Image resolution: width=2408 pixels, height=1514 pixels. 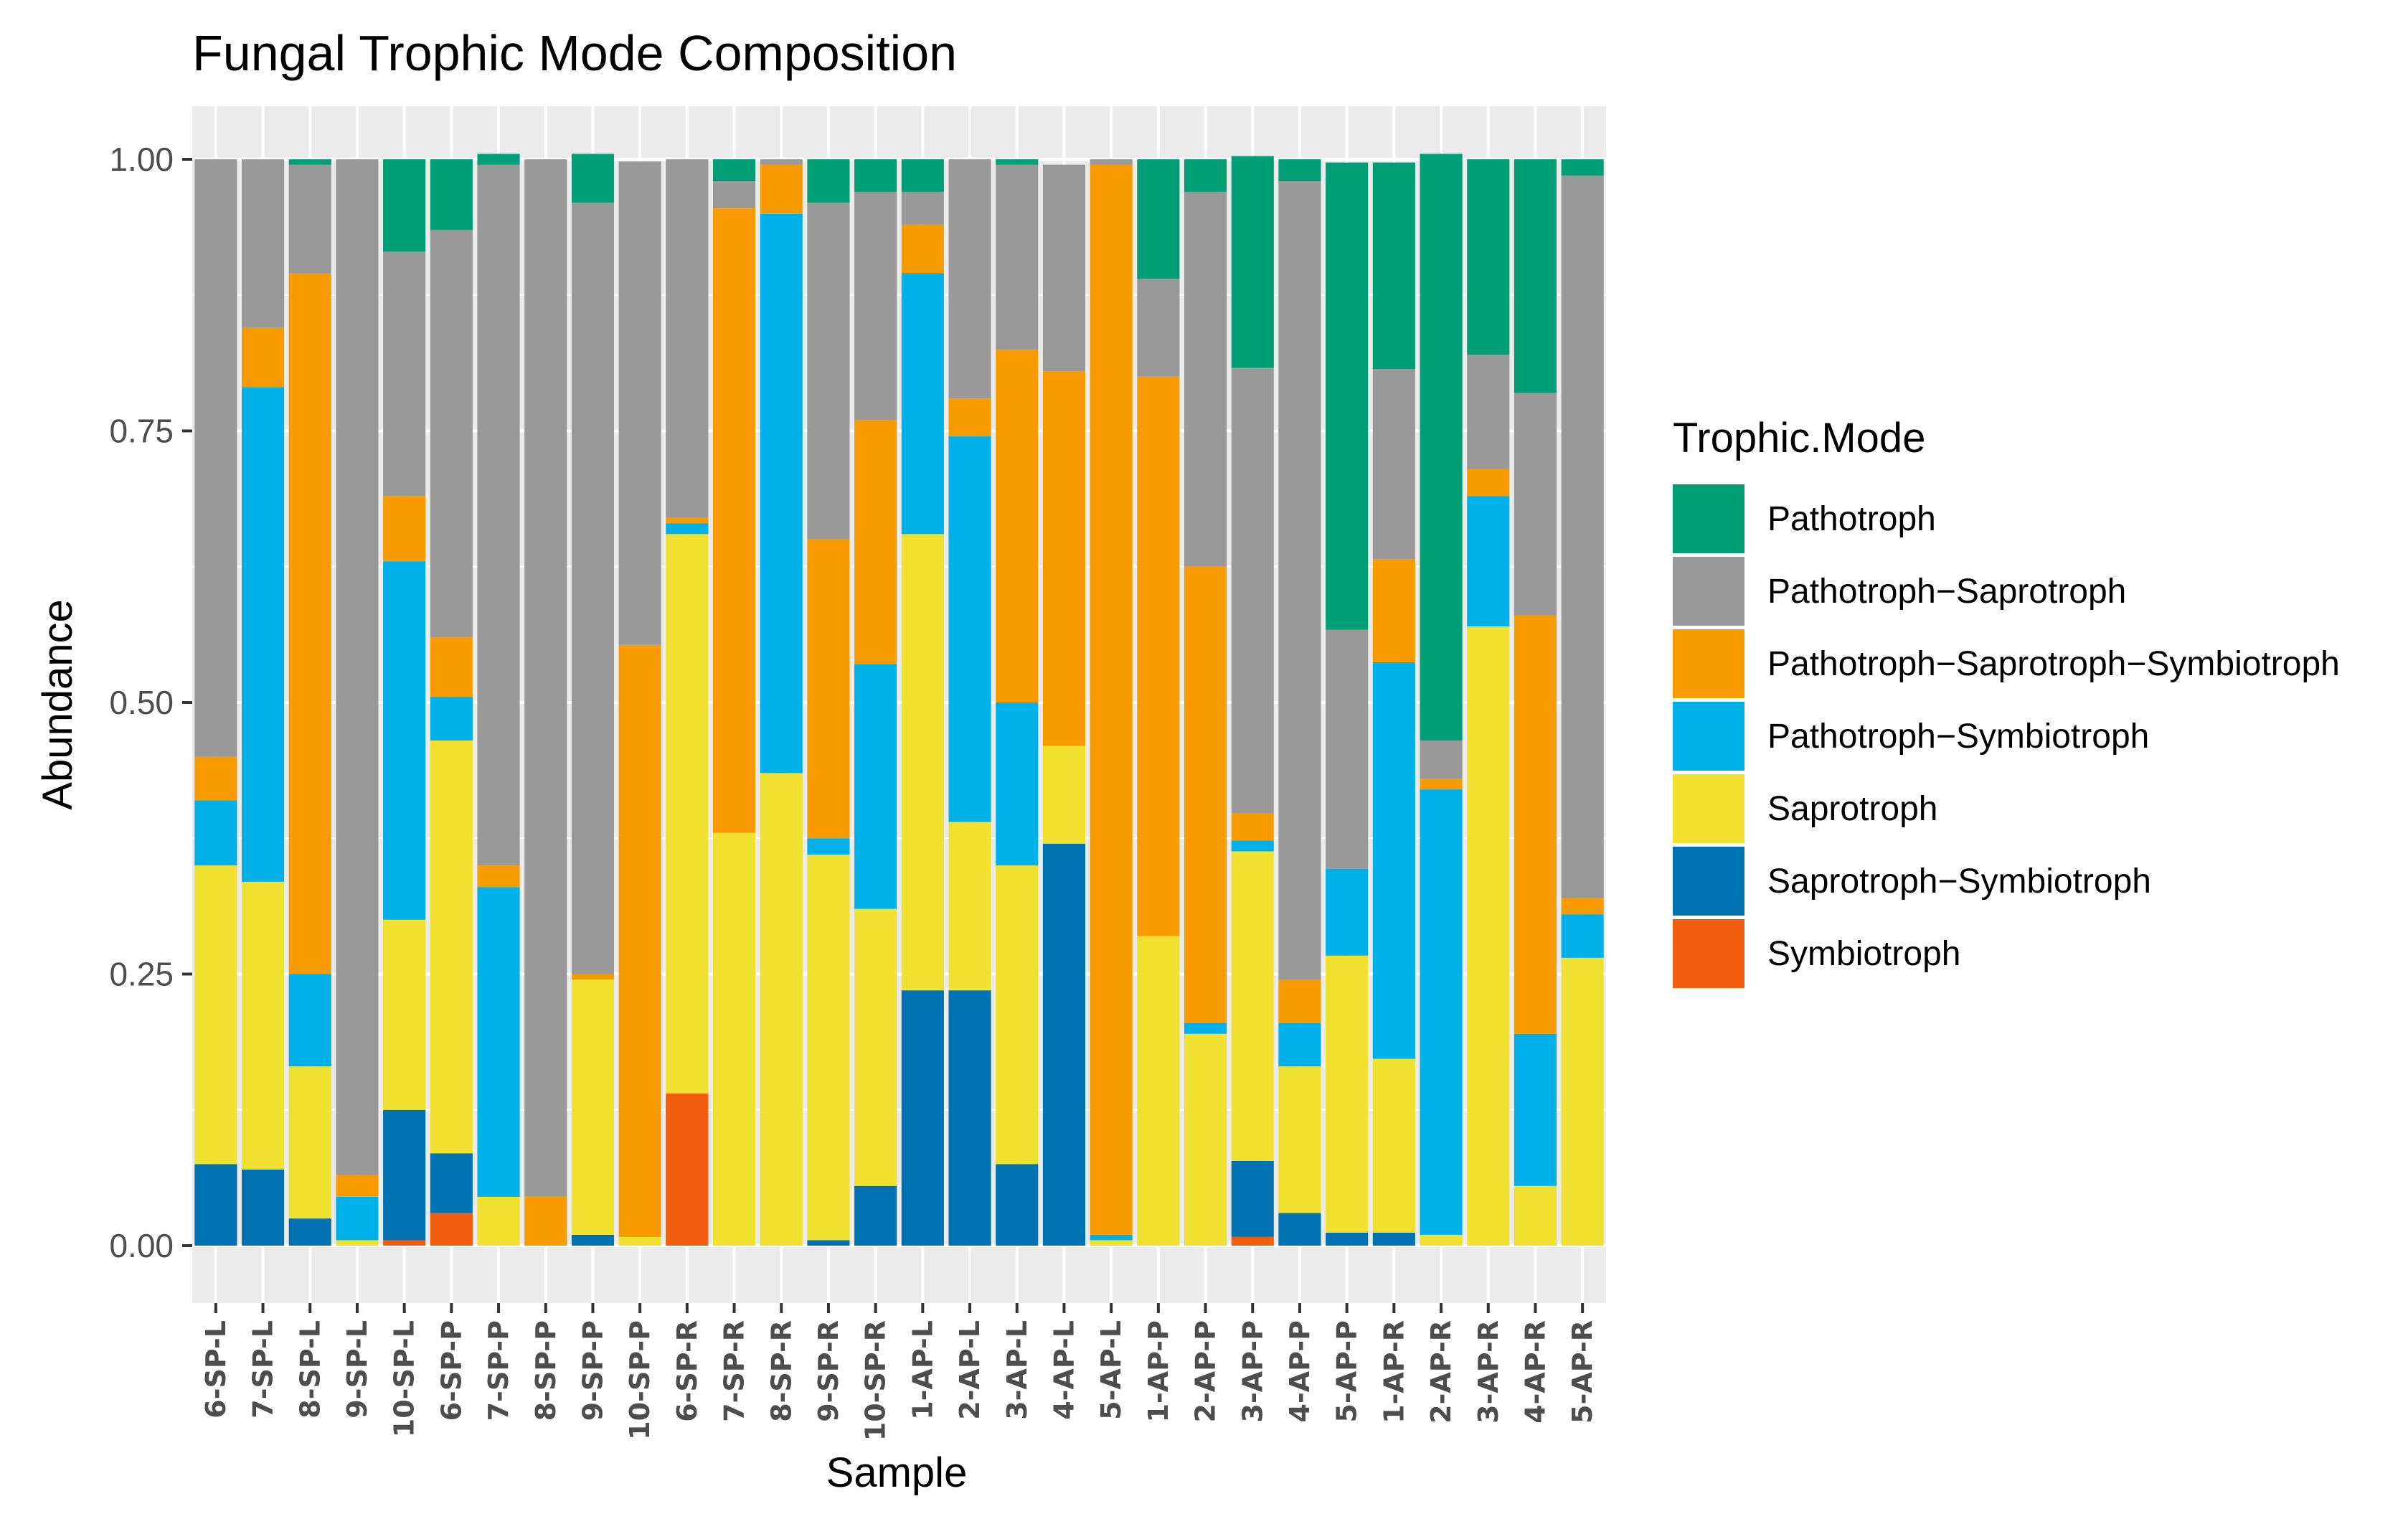 I want to click on bar-stack-6-SP-P, so click(x=451, y=702).